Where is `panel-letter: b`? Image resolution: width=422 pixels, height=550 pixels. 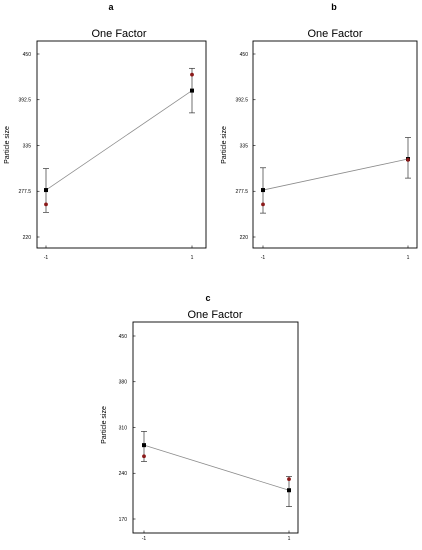
panel-letter: b is located at coordinates (334, 7).